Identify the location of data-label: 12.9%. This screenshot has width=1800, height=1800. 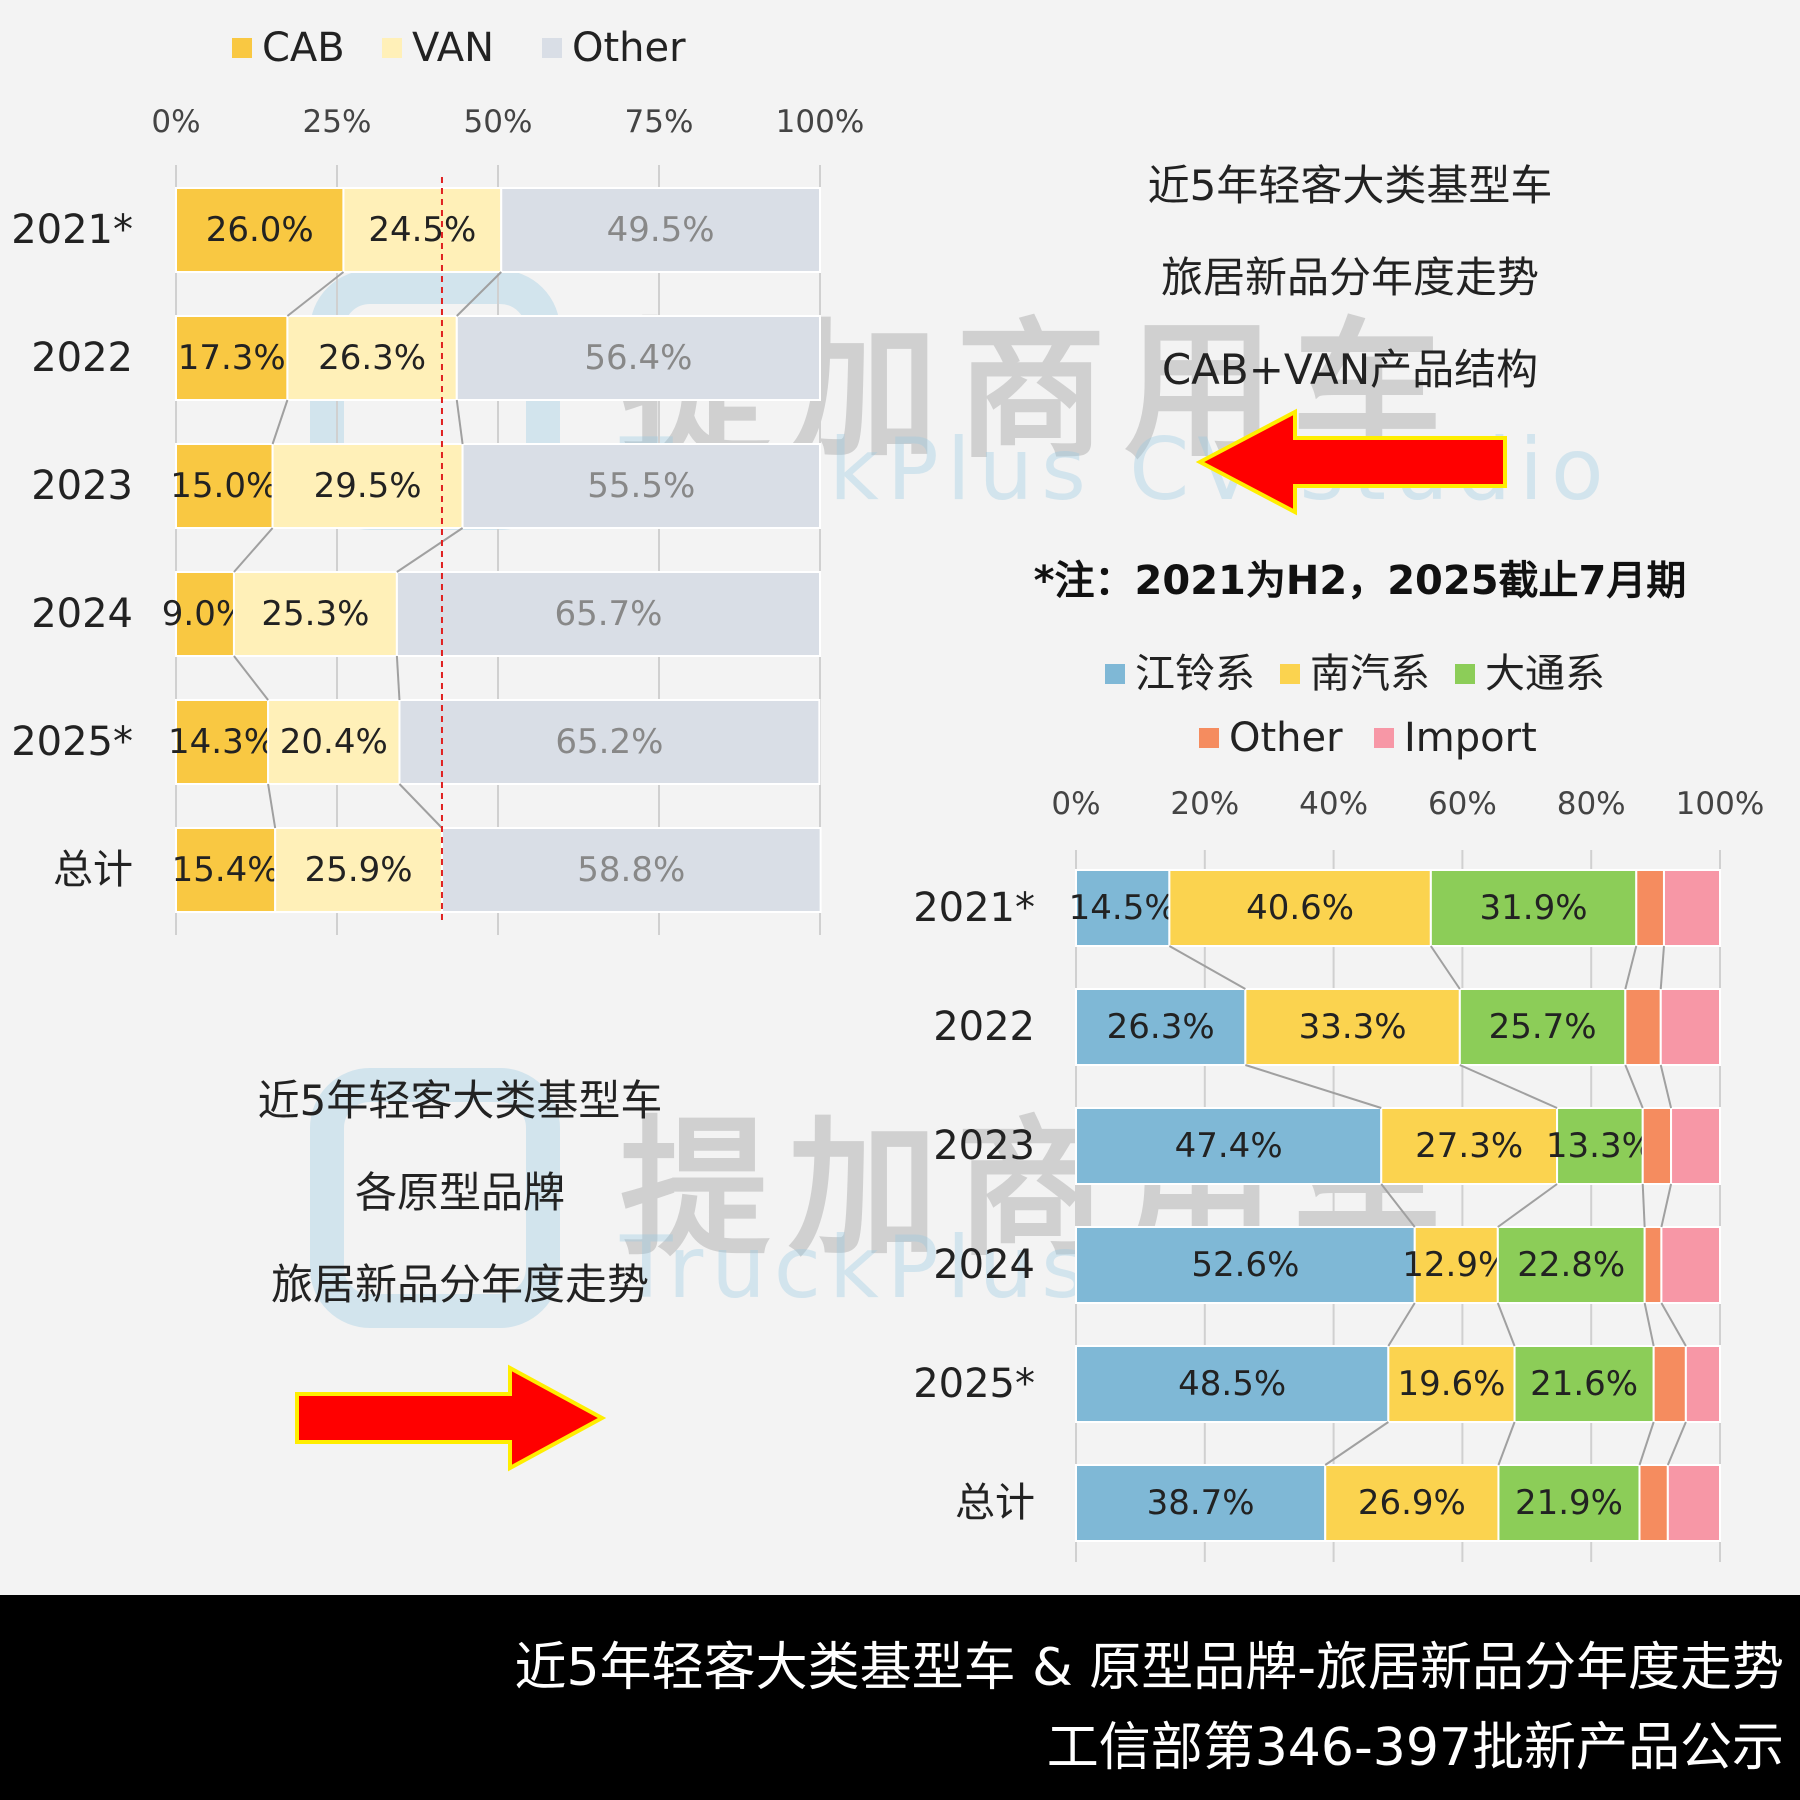
(1456, 1265).